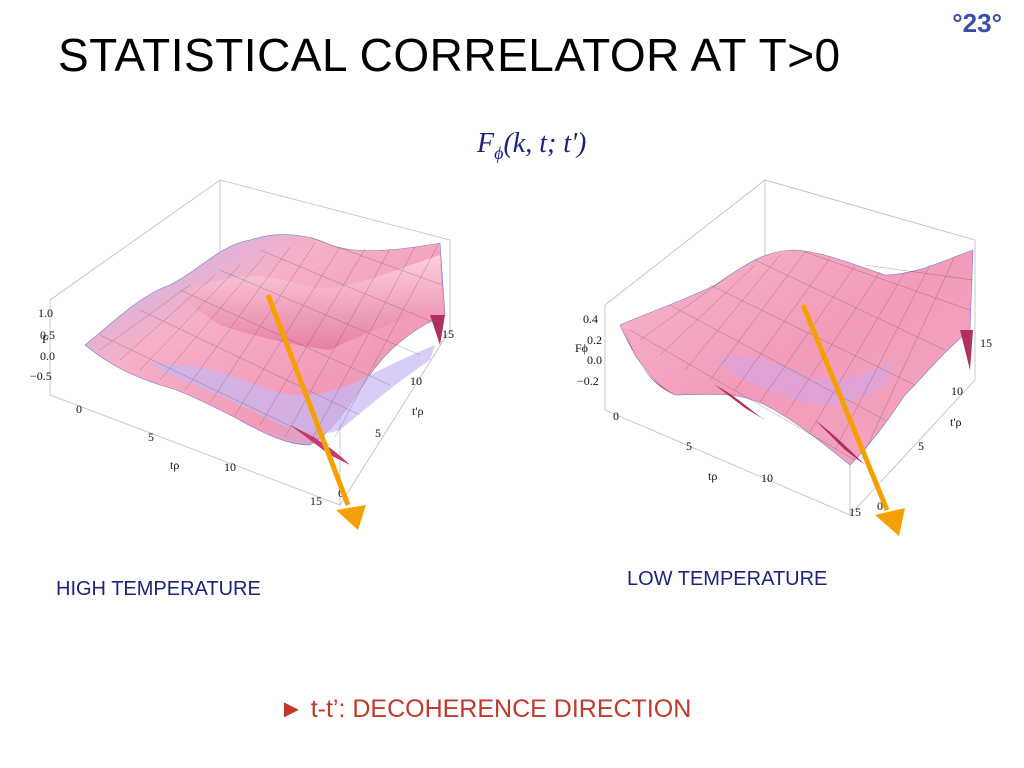 The height and width of the screenshot is (768, 1024). Describe the element at coordinates (727, 579) in the screenshot. I see `caption-low-temperature: LOW TEMPERATURE` at that location.